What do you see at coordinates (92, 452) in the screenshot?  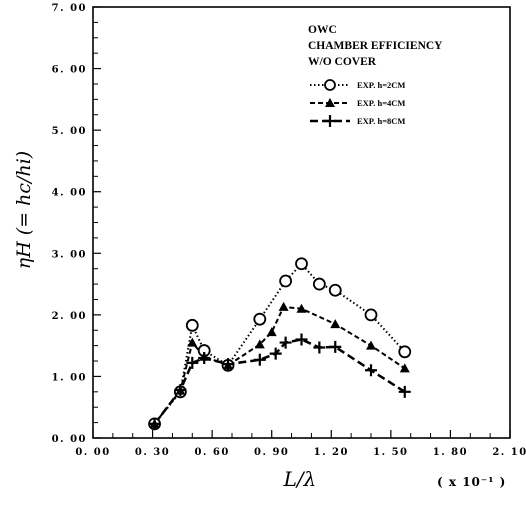 I see `x-tick-label: 0. 00` at bounding box center [92, 452].